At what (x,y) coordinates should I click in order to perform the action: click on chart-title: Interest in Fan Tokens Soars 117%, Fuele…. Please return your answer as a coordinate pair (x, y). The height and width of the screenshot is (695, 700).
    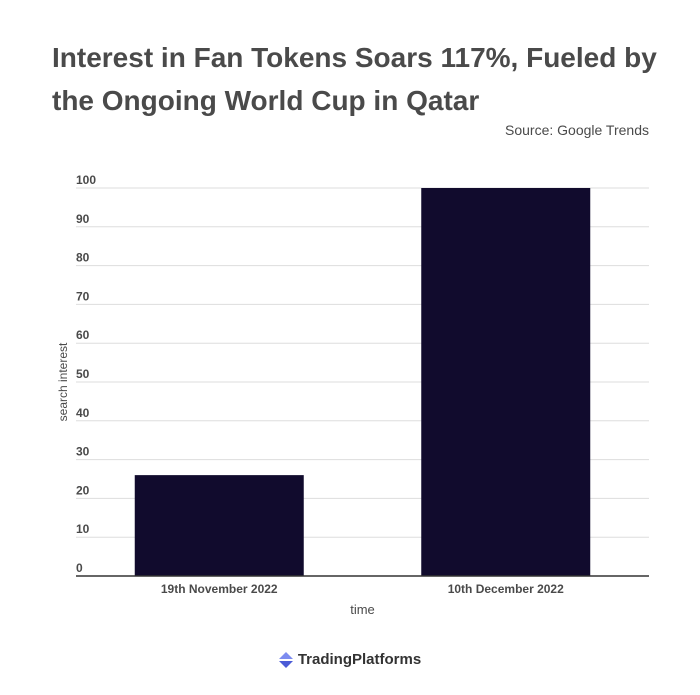
    Looking at the image, I should click on (354, 79).